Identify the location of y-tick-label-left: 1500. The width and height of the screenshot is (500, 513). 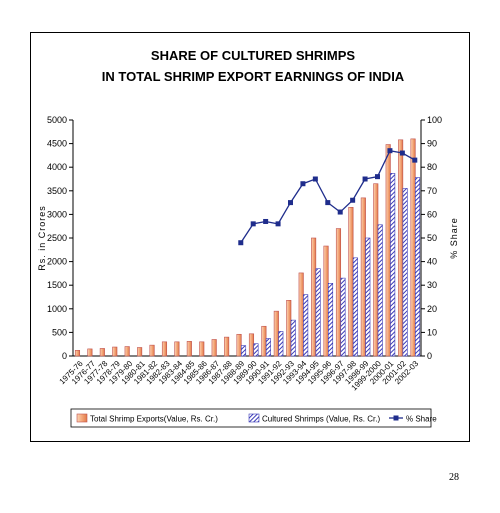
(57, 285).